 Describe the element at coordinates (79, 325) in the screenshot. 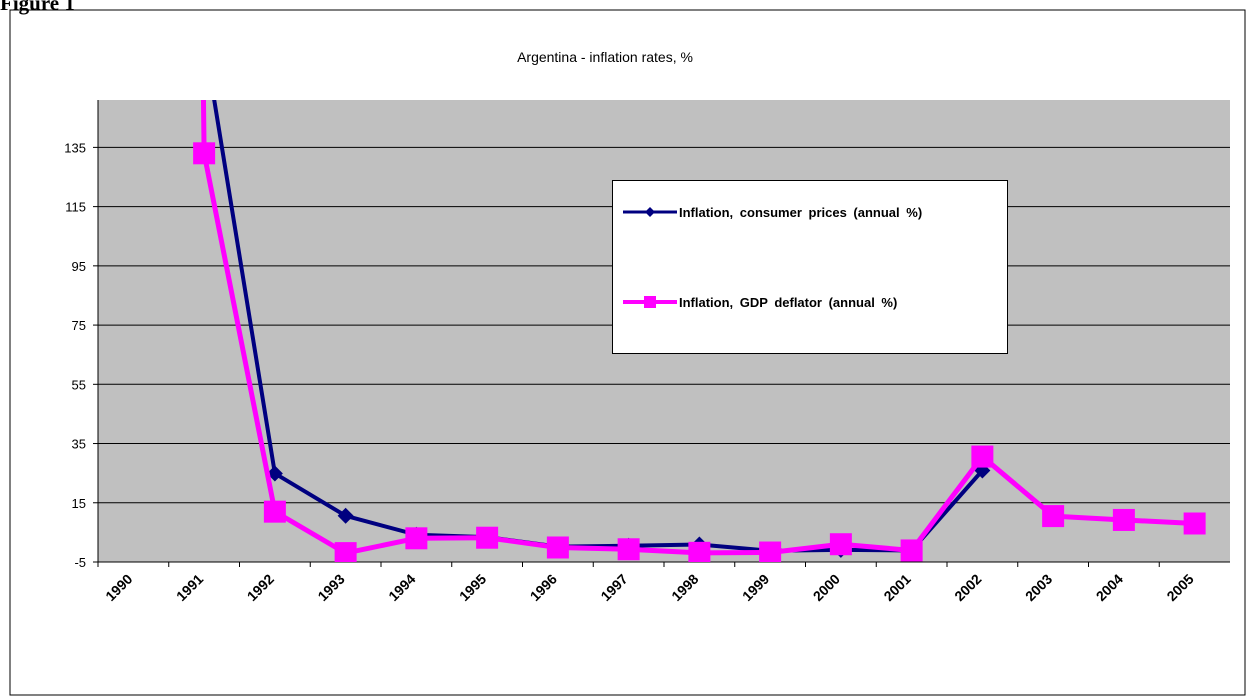

I see `y-tick-label: 75` at that location.